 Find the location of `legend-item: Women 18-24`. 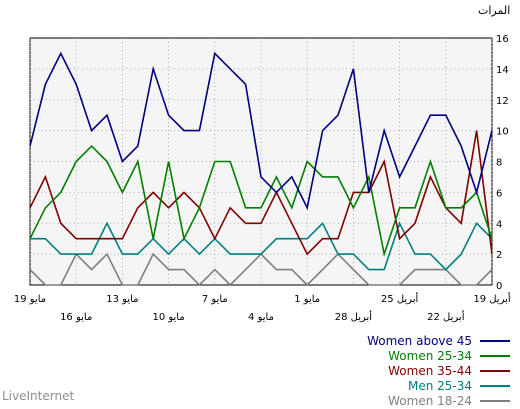

legend-item: Women 18-24 is located at coordinates (449, 401).